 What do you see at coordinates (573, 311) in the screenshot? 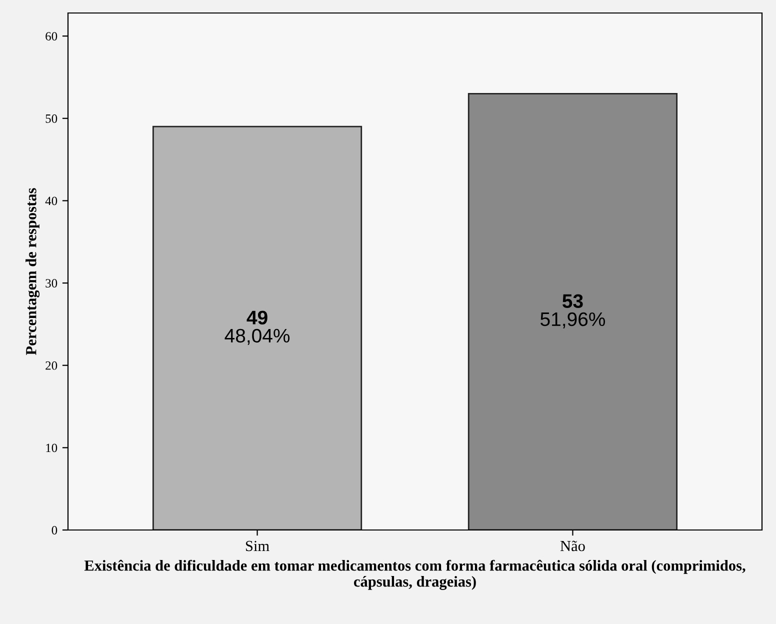
I see `data-label: 53 51,96%` at bounding box center [573, 311].